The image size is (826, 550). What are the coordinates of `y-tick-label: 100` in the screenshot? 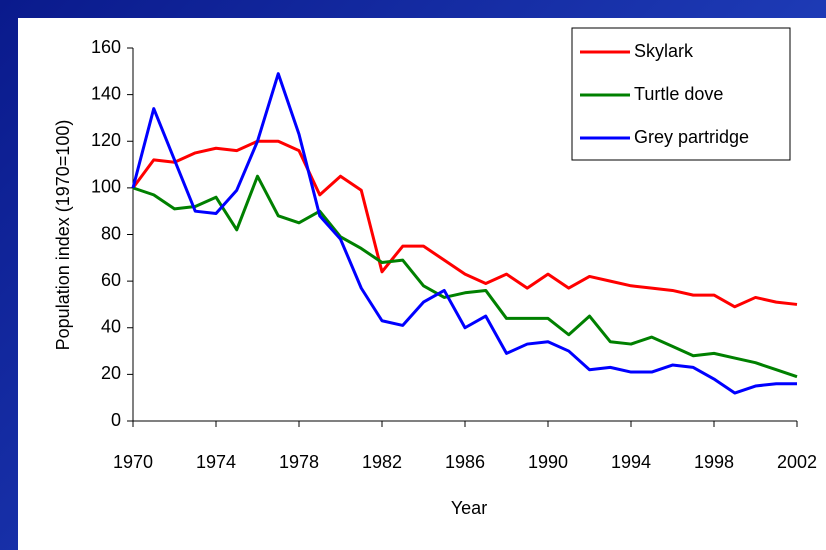 It's located at (106, 187).